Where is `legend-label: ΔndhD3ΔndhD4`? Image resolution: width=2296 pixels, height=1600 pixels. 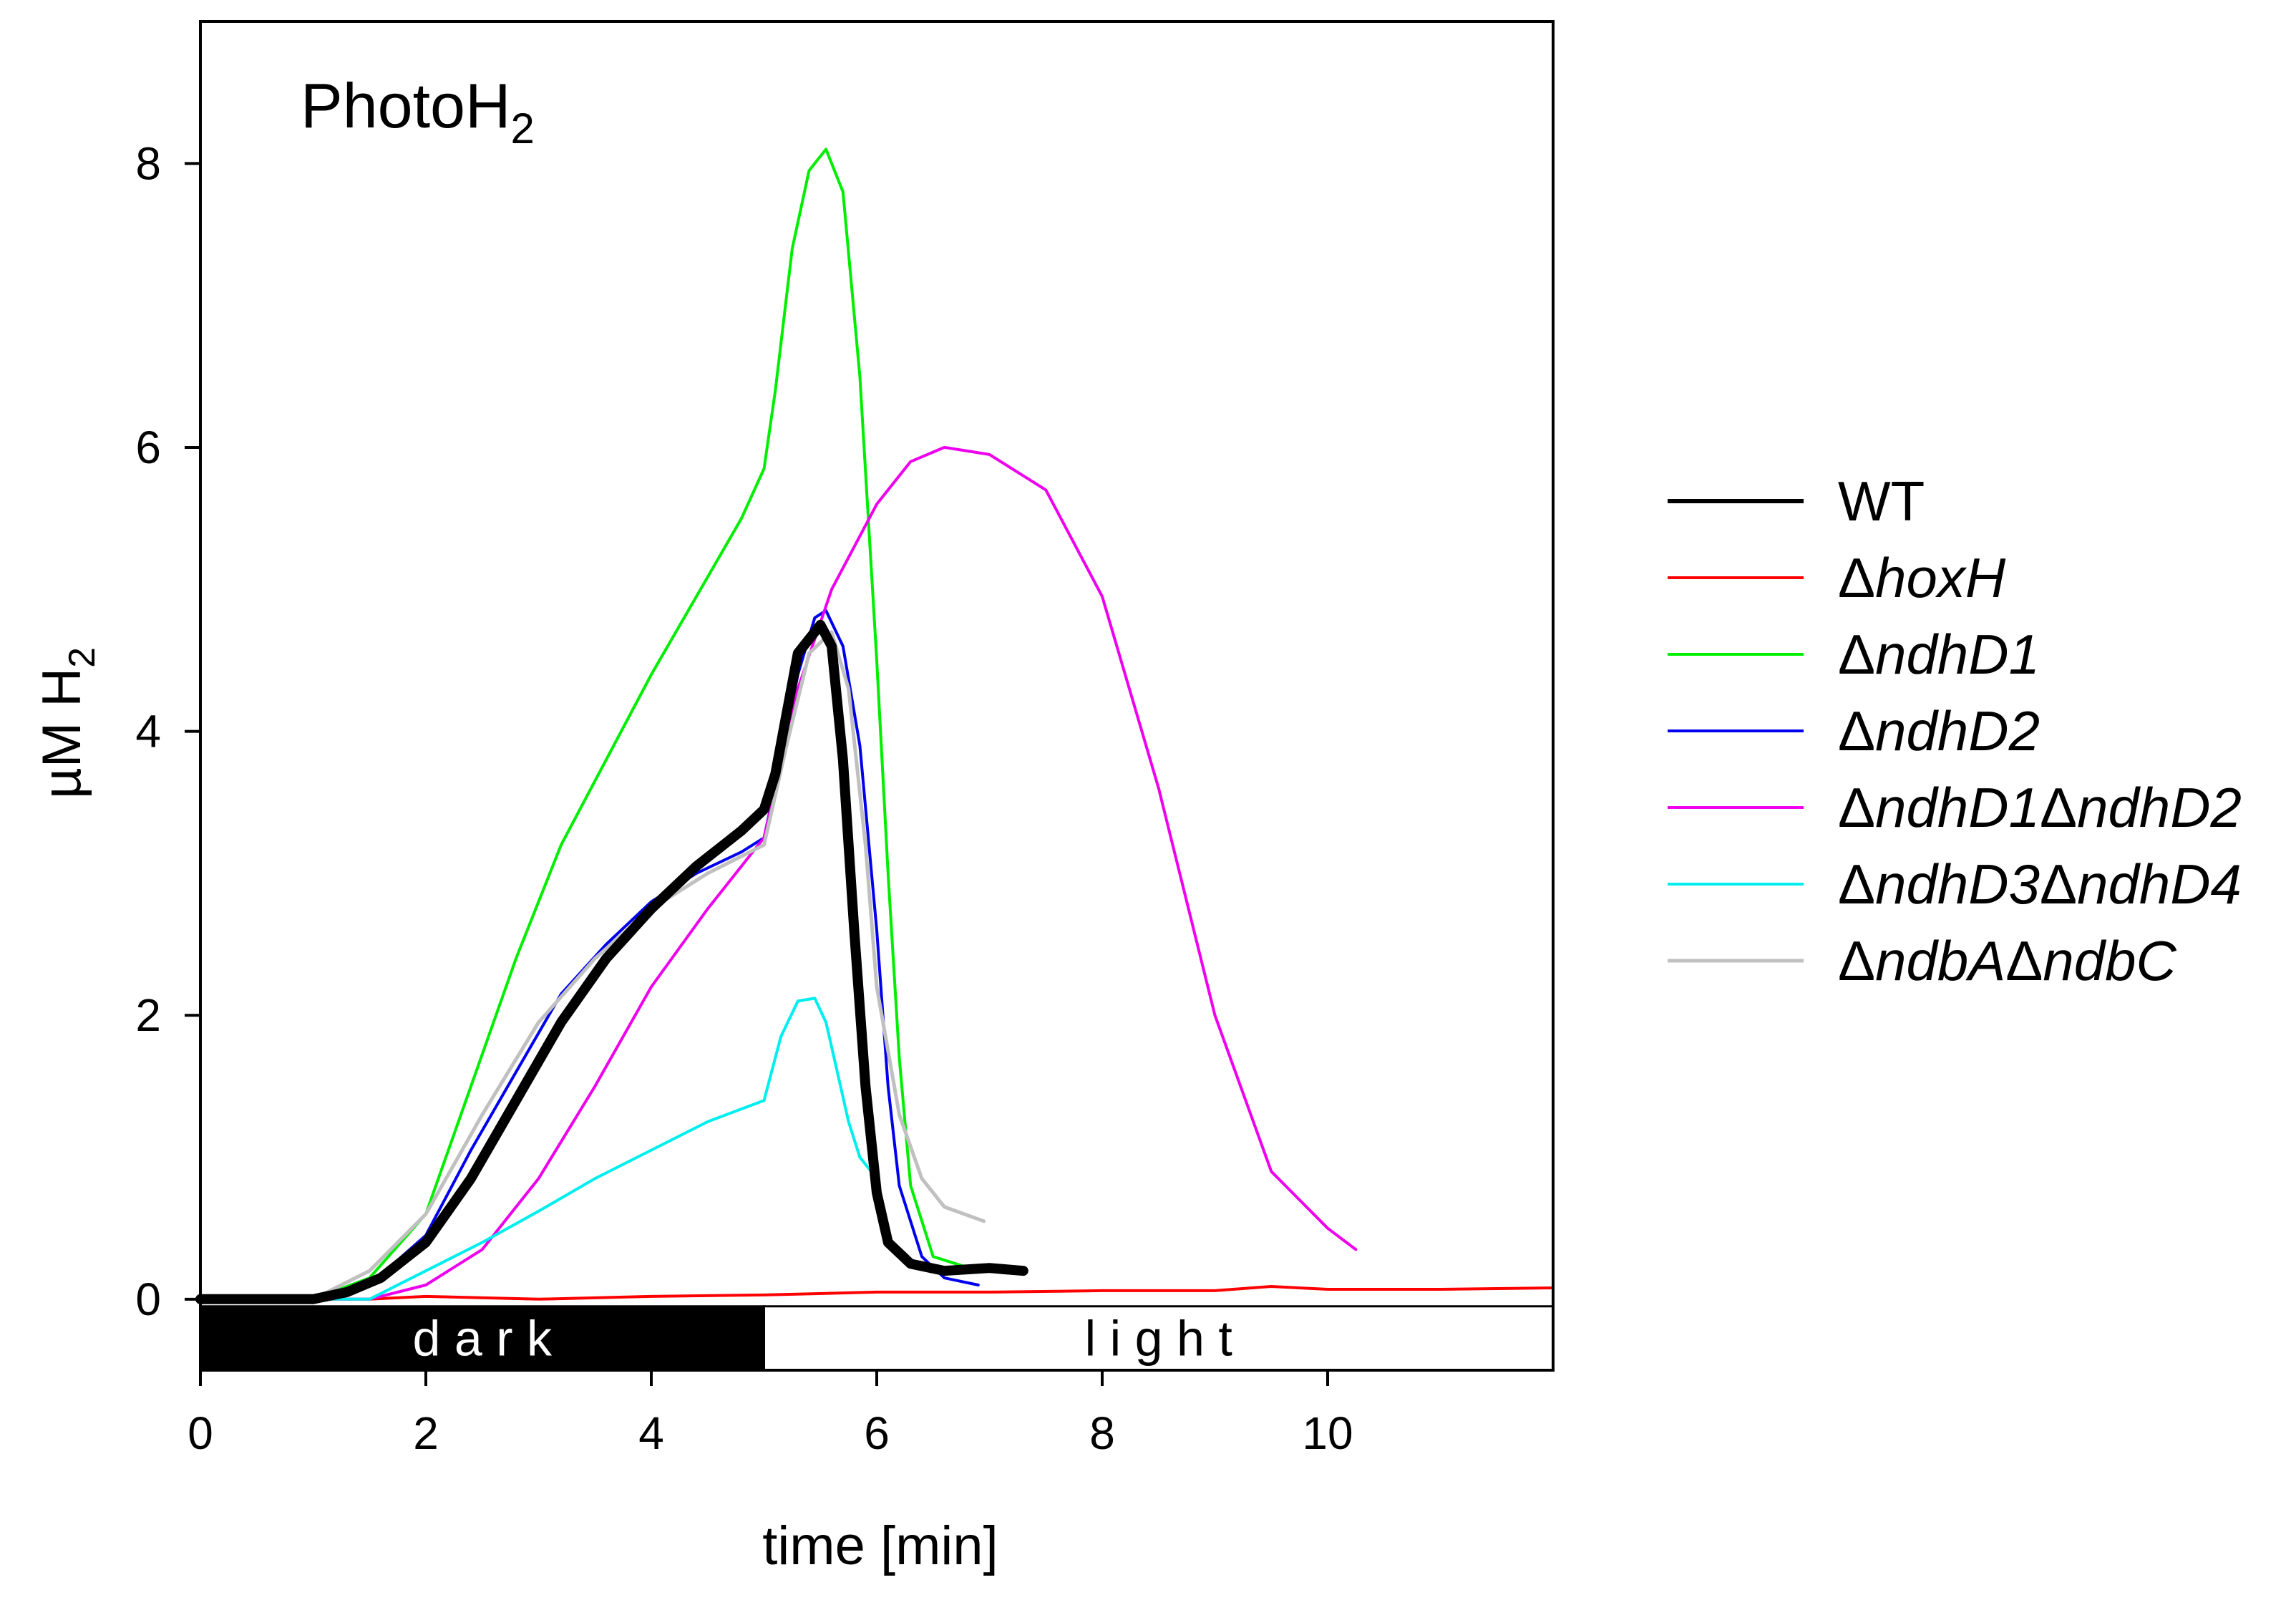
legend-label: ΔndhD3ΔndhD4 is located at coordinates (2040, 885).